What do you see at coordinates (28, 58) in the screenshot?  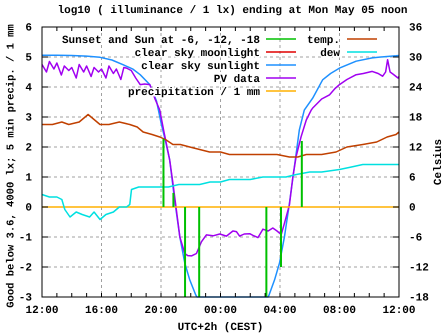 I see `y-tick-label: 5` at bounding box center [28, 58].